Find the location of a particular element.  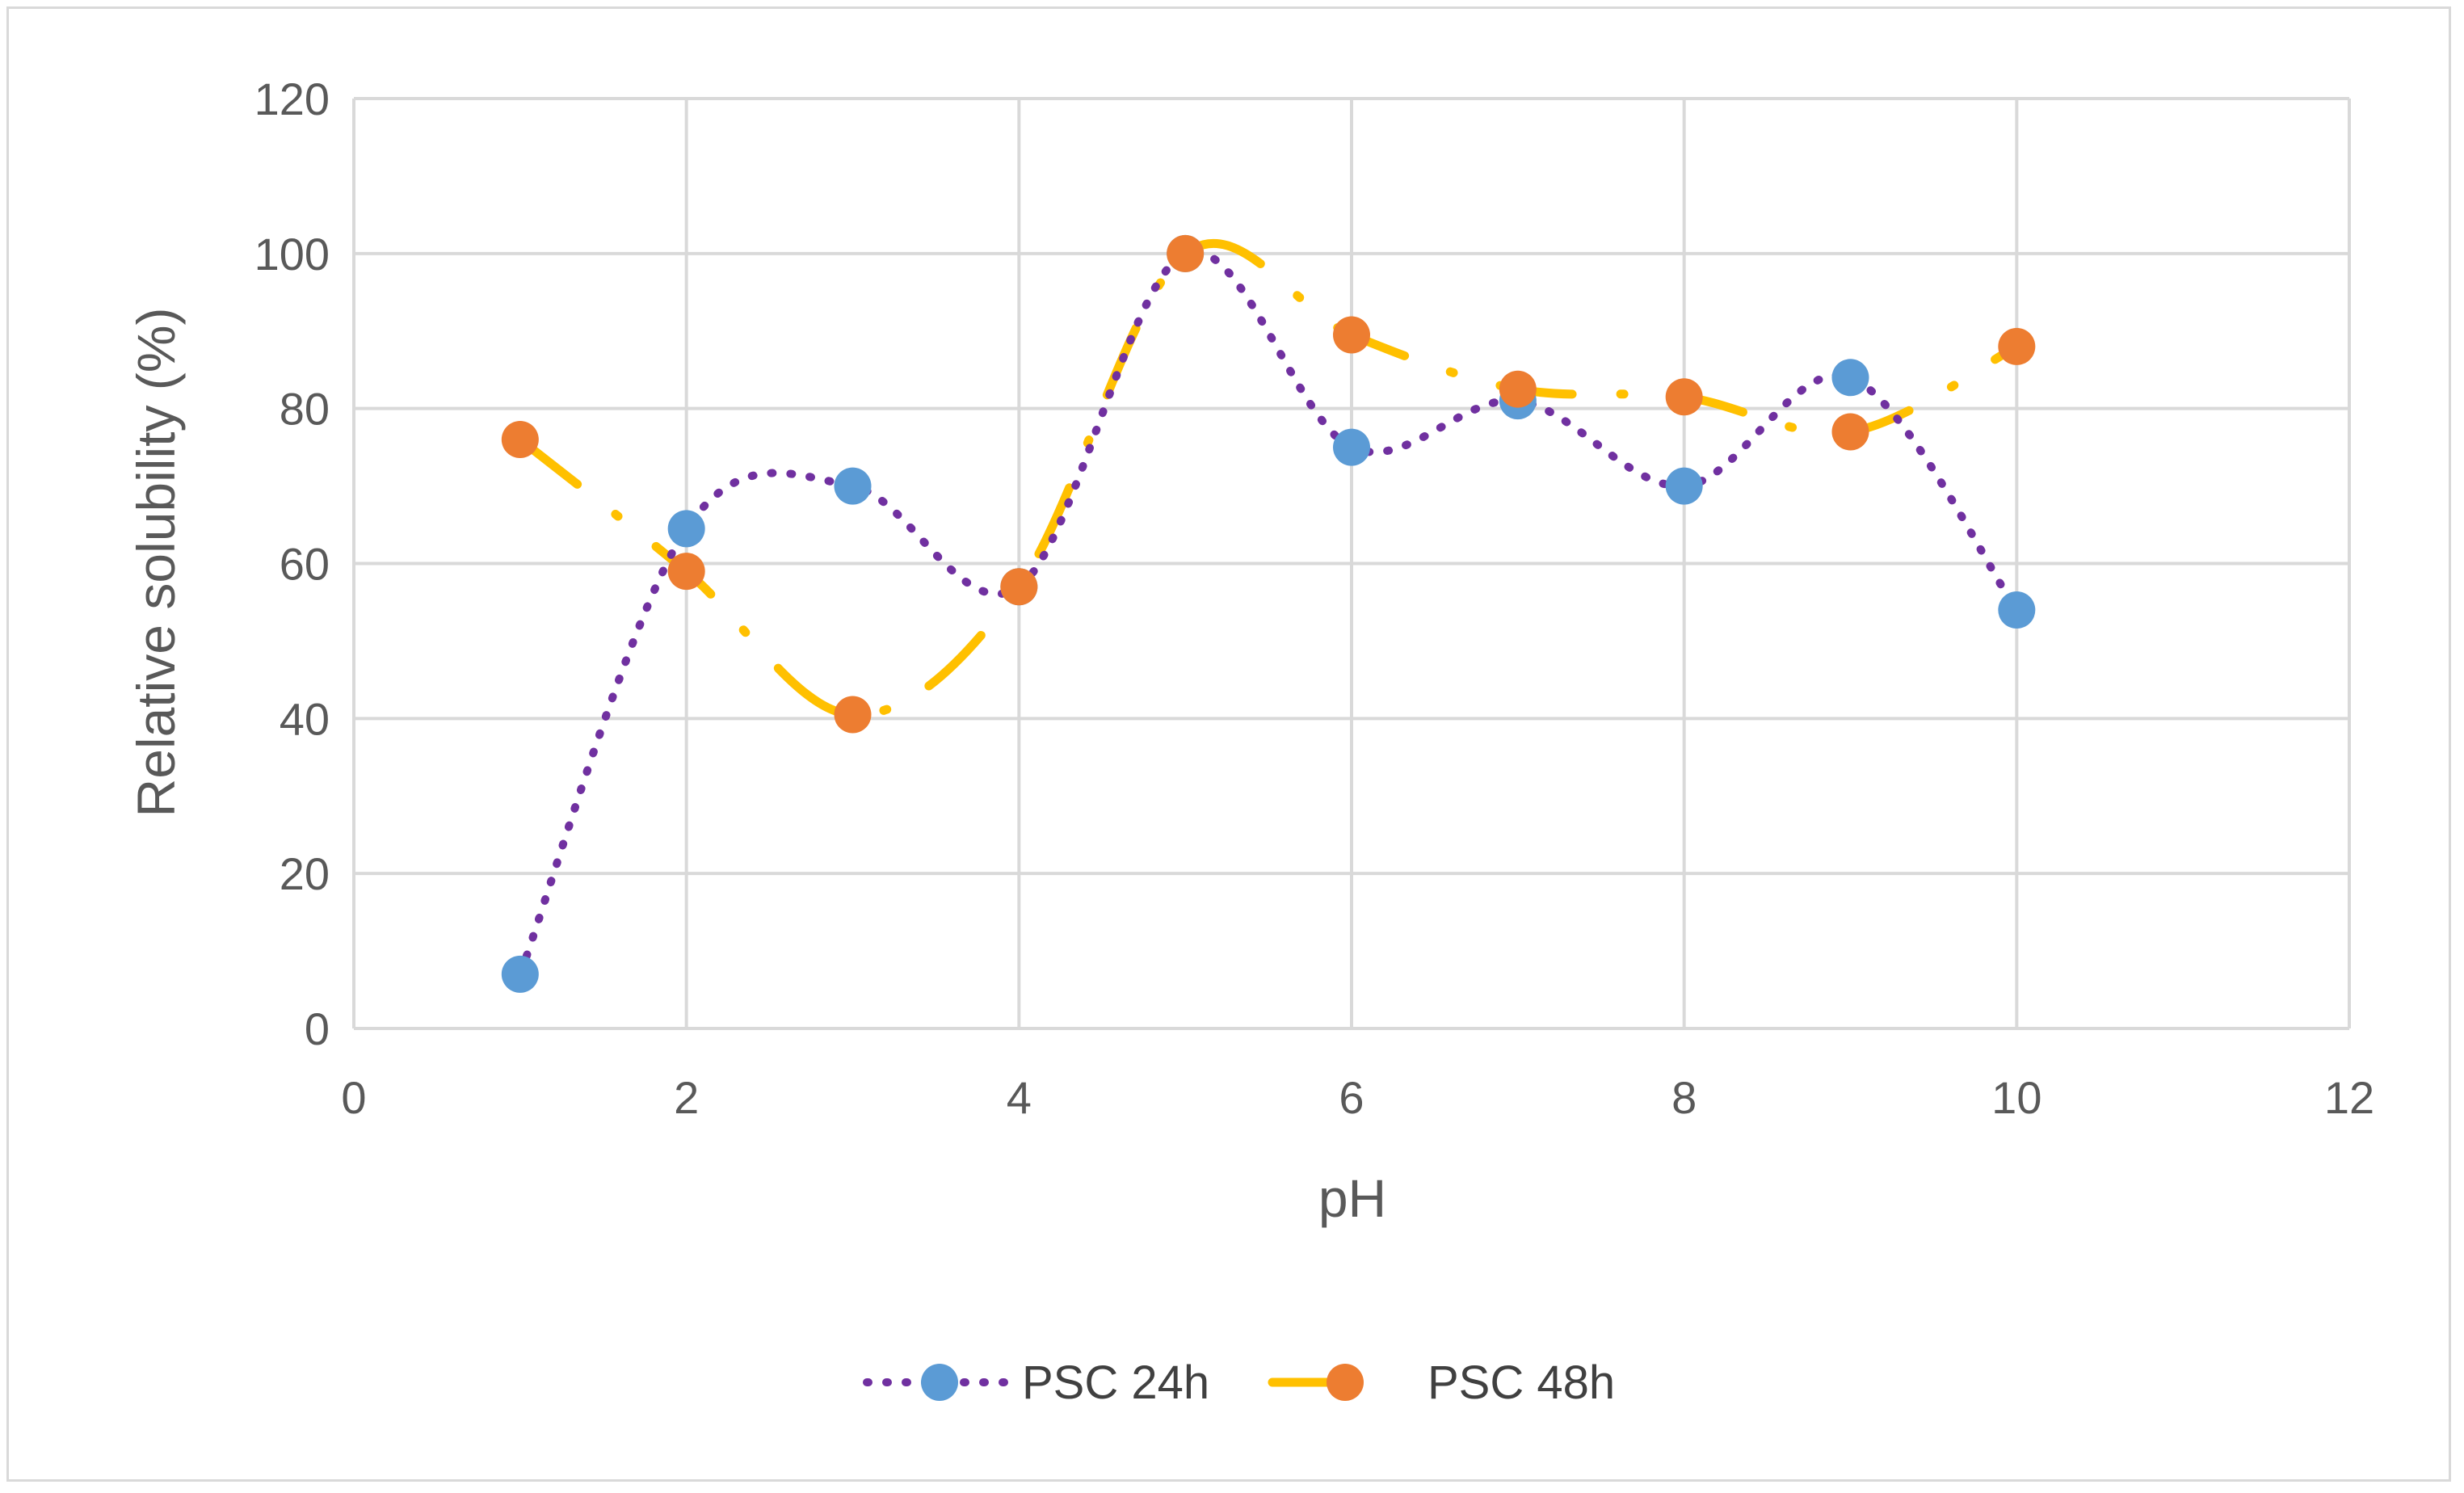

legend-label-psc-48h: PSC 48h is located at coordinates (1521, 1382).